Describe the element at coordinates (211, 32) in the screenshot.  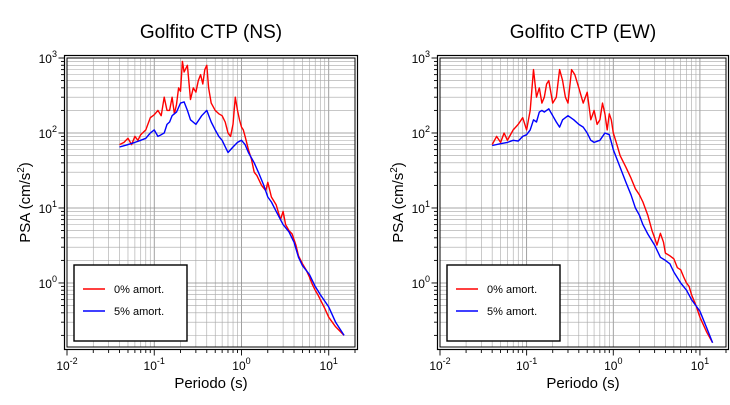
I see `chart-title: Golfito CTP (NS)` at that location.